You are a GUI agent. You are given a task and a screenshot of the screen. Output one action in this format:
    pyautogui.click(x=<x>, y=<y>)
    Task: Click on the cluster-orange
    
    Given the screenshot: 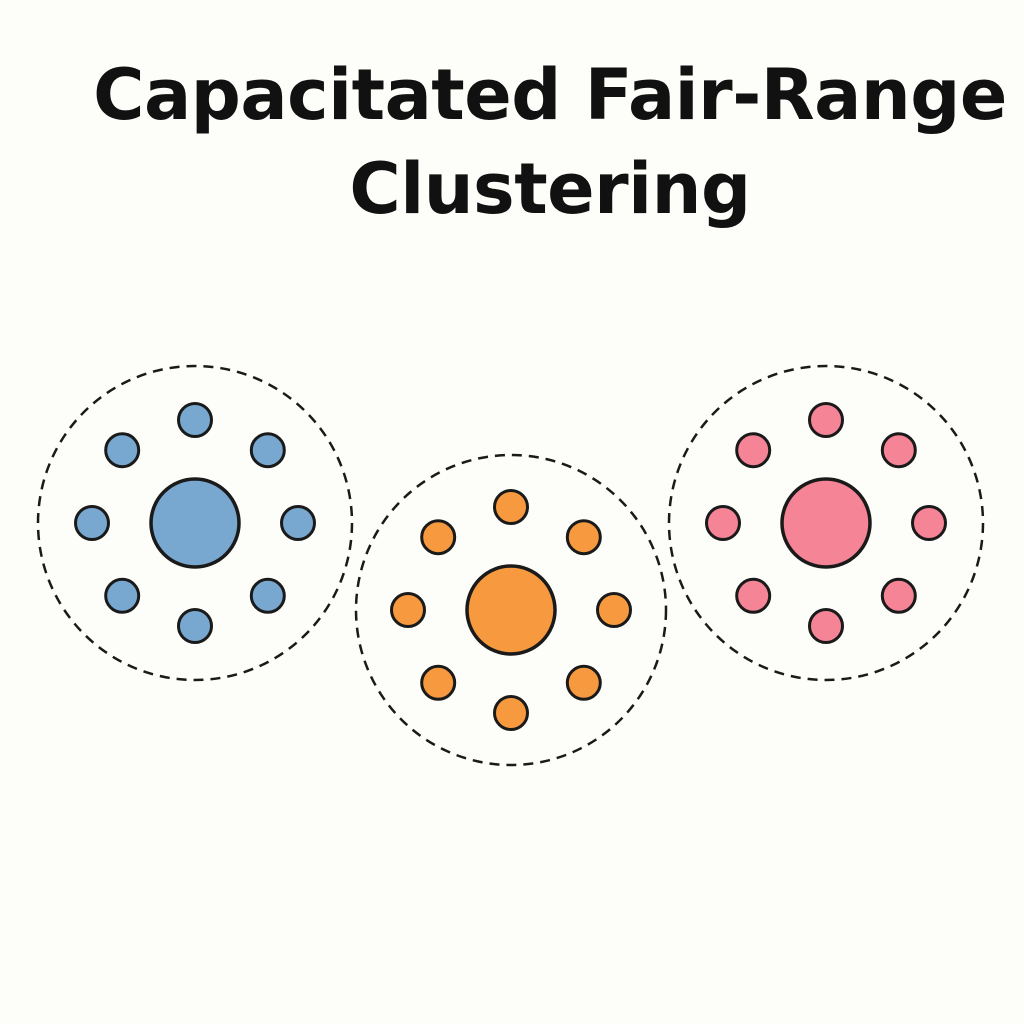 What is the action you would take?
    pyautogui.click(x=511, y=610)
    